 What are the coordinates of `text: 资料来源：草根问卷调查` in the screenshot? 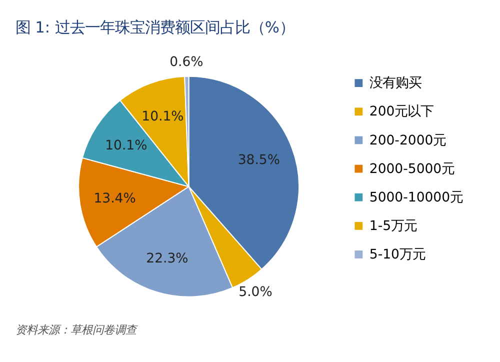 It's located at (76, 330).